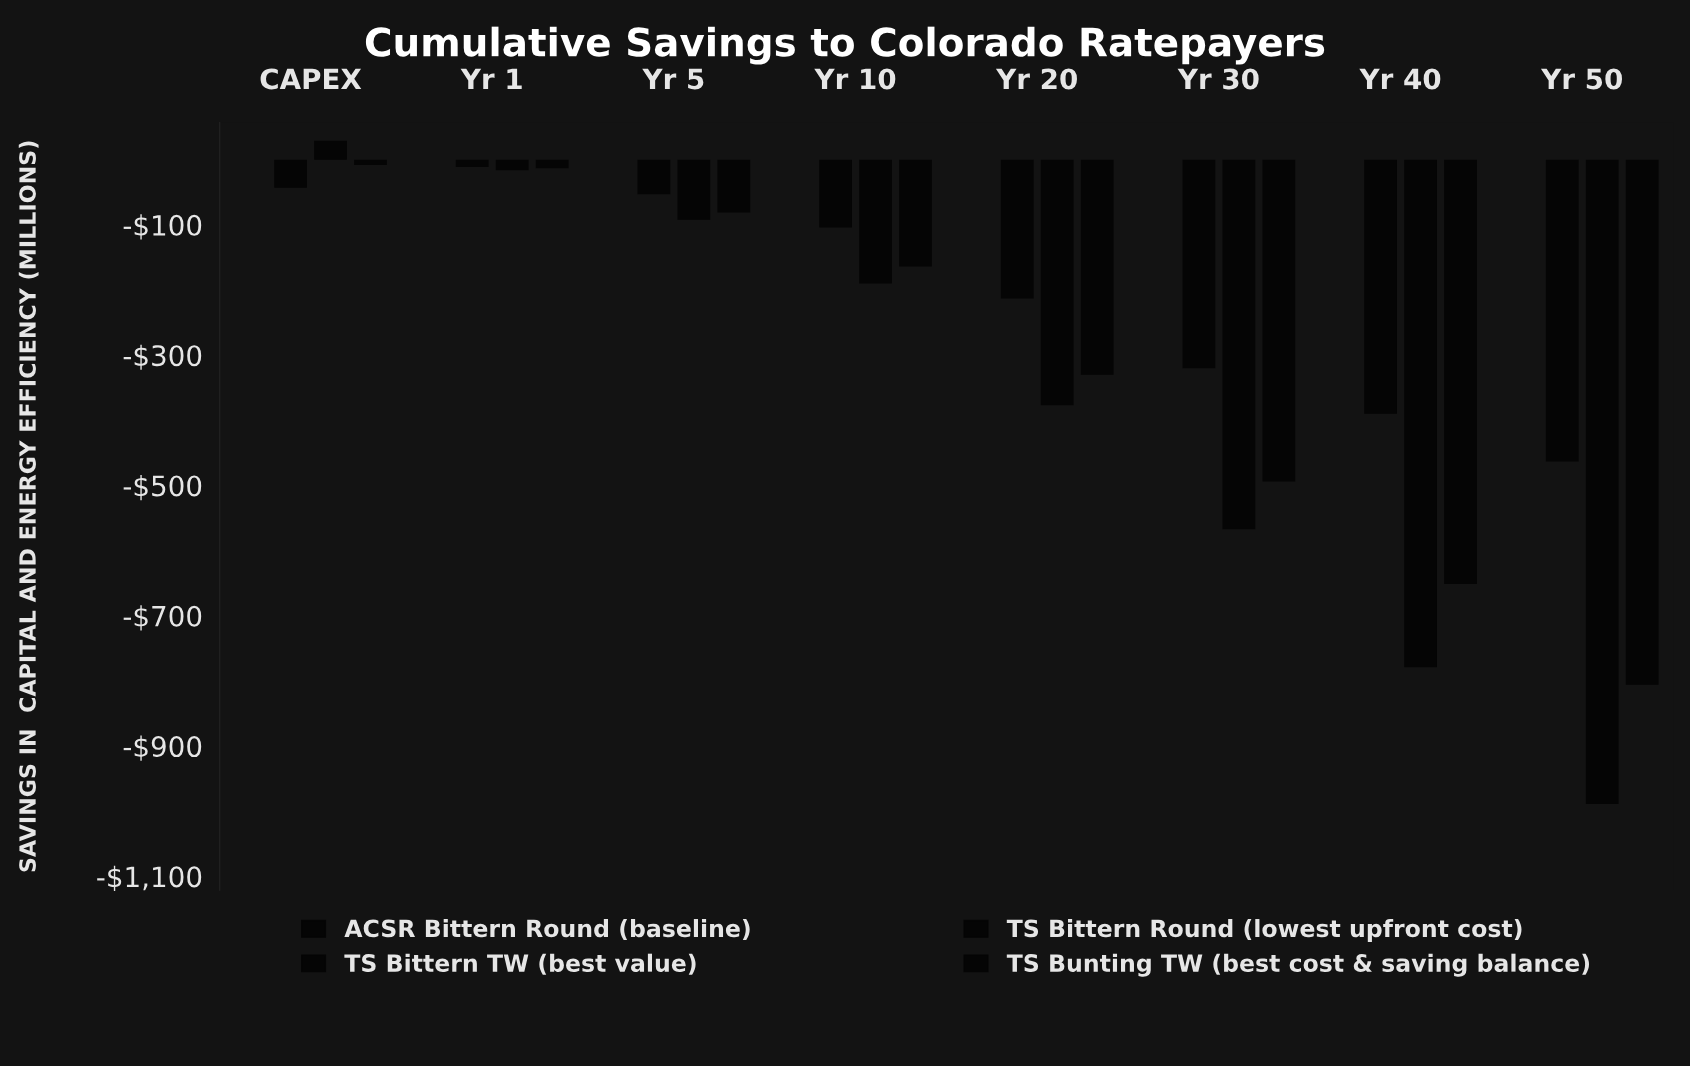  I want to click on x-tick-label: Yr 1, so click(491, 79).